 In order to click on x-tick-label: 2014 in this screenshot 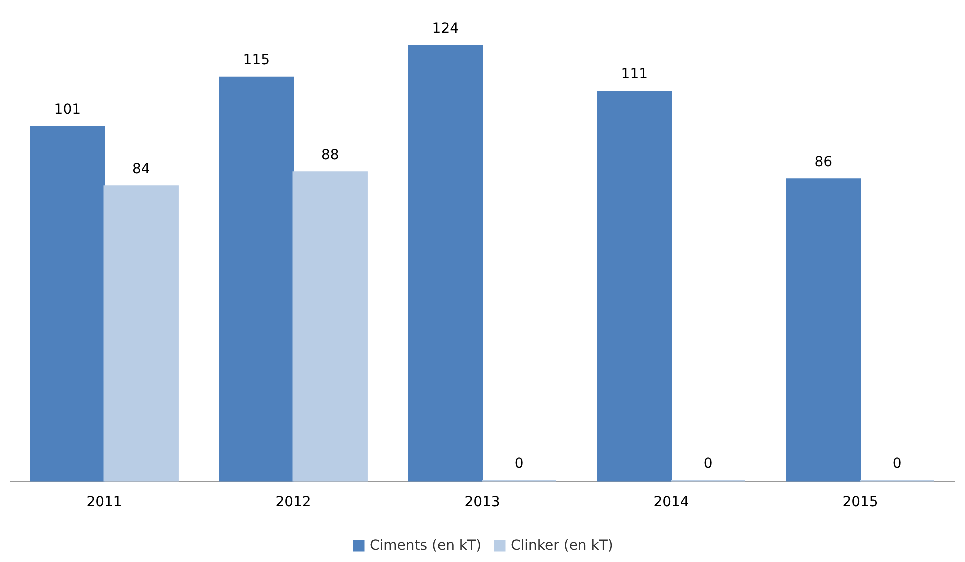, I will do `click(672, 502)`.